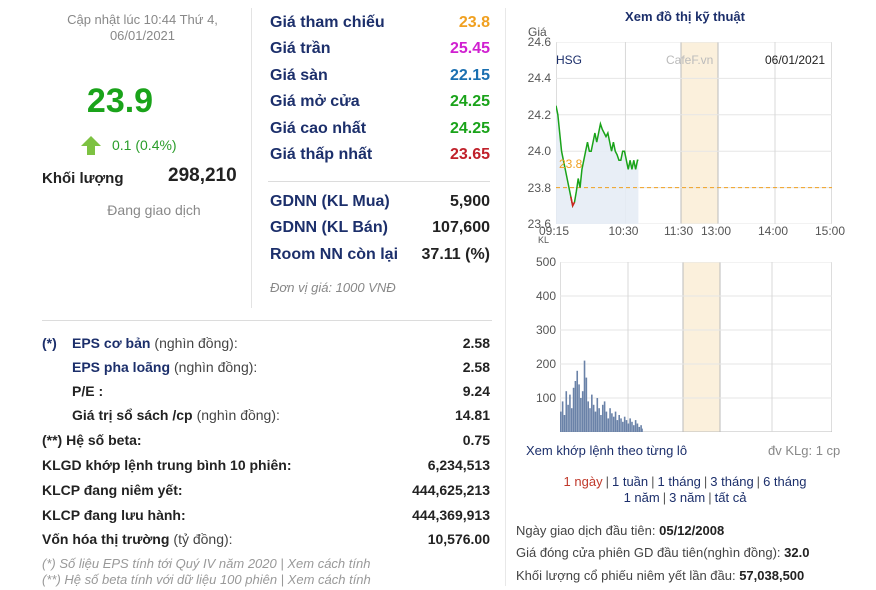 The image size is (876, 590). I want to click on price-row-value: 22.15, so click(469, 75).